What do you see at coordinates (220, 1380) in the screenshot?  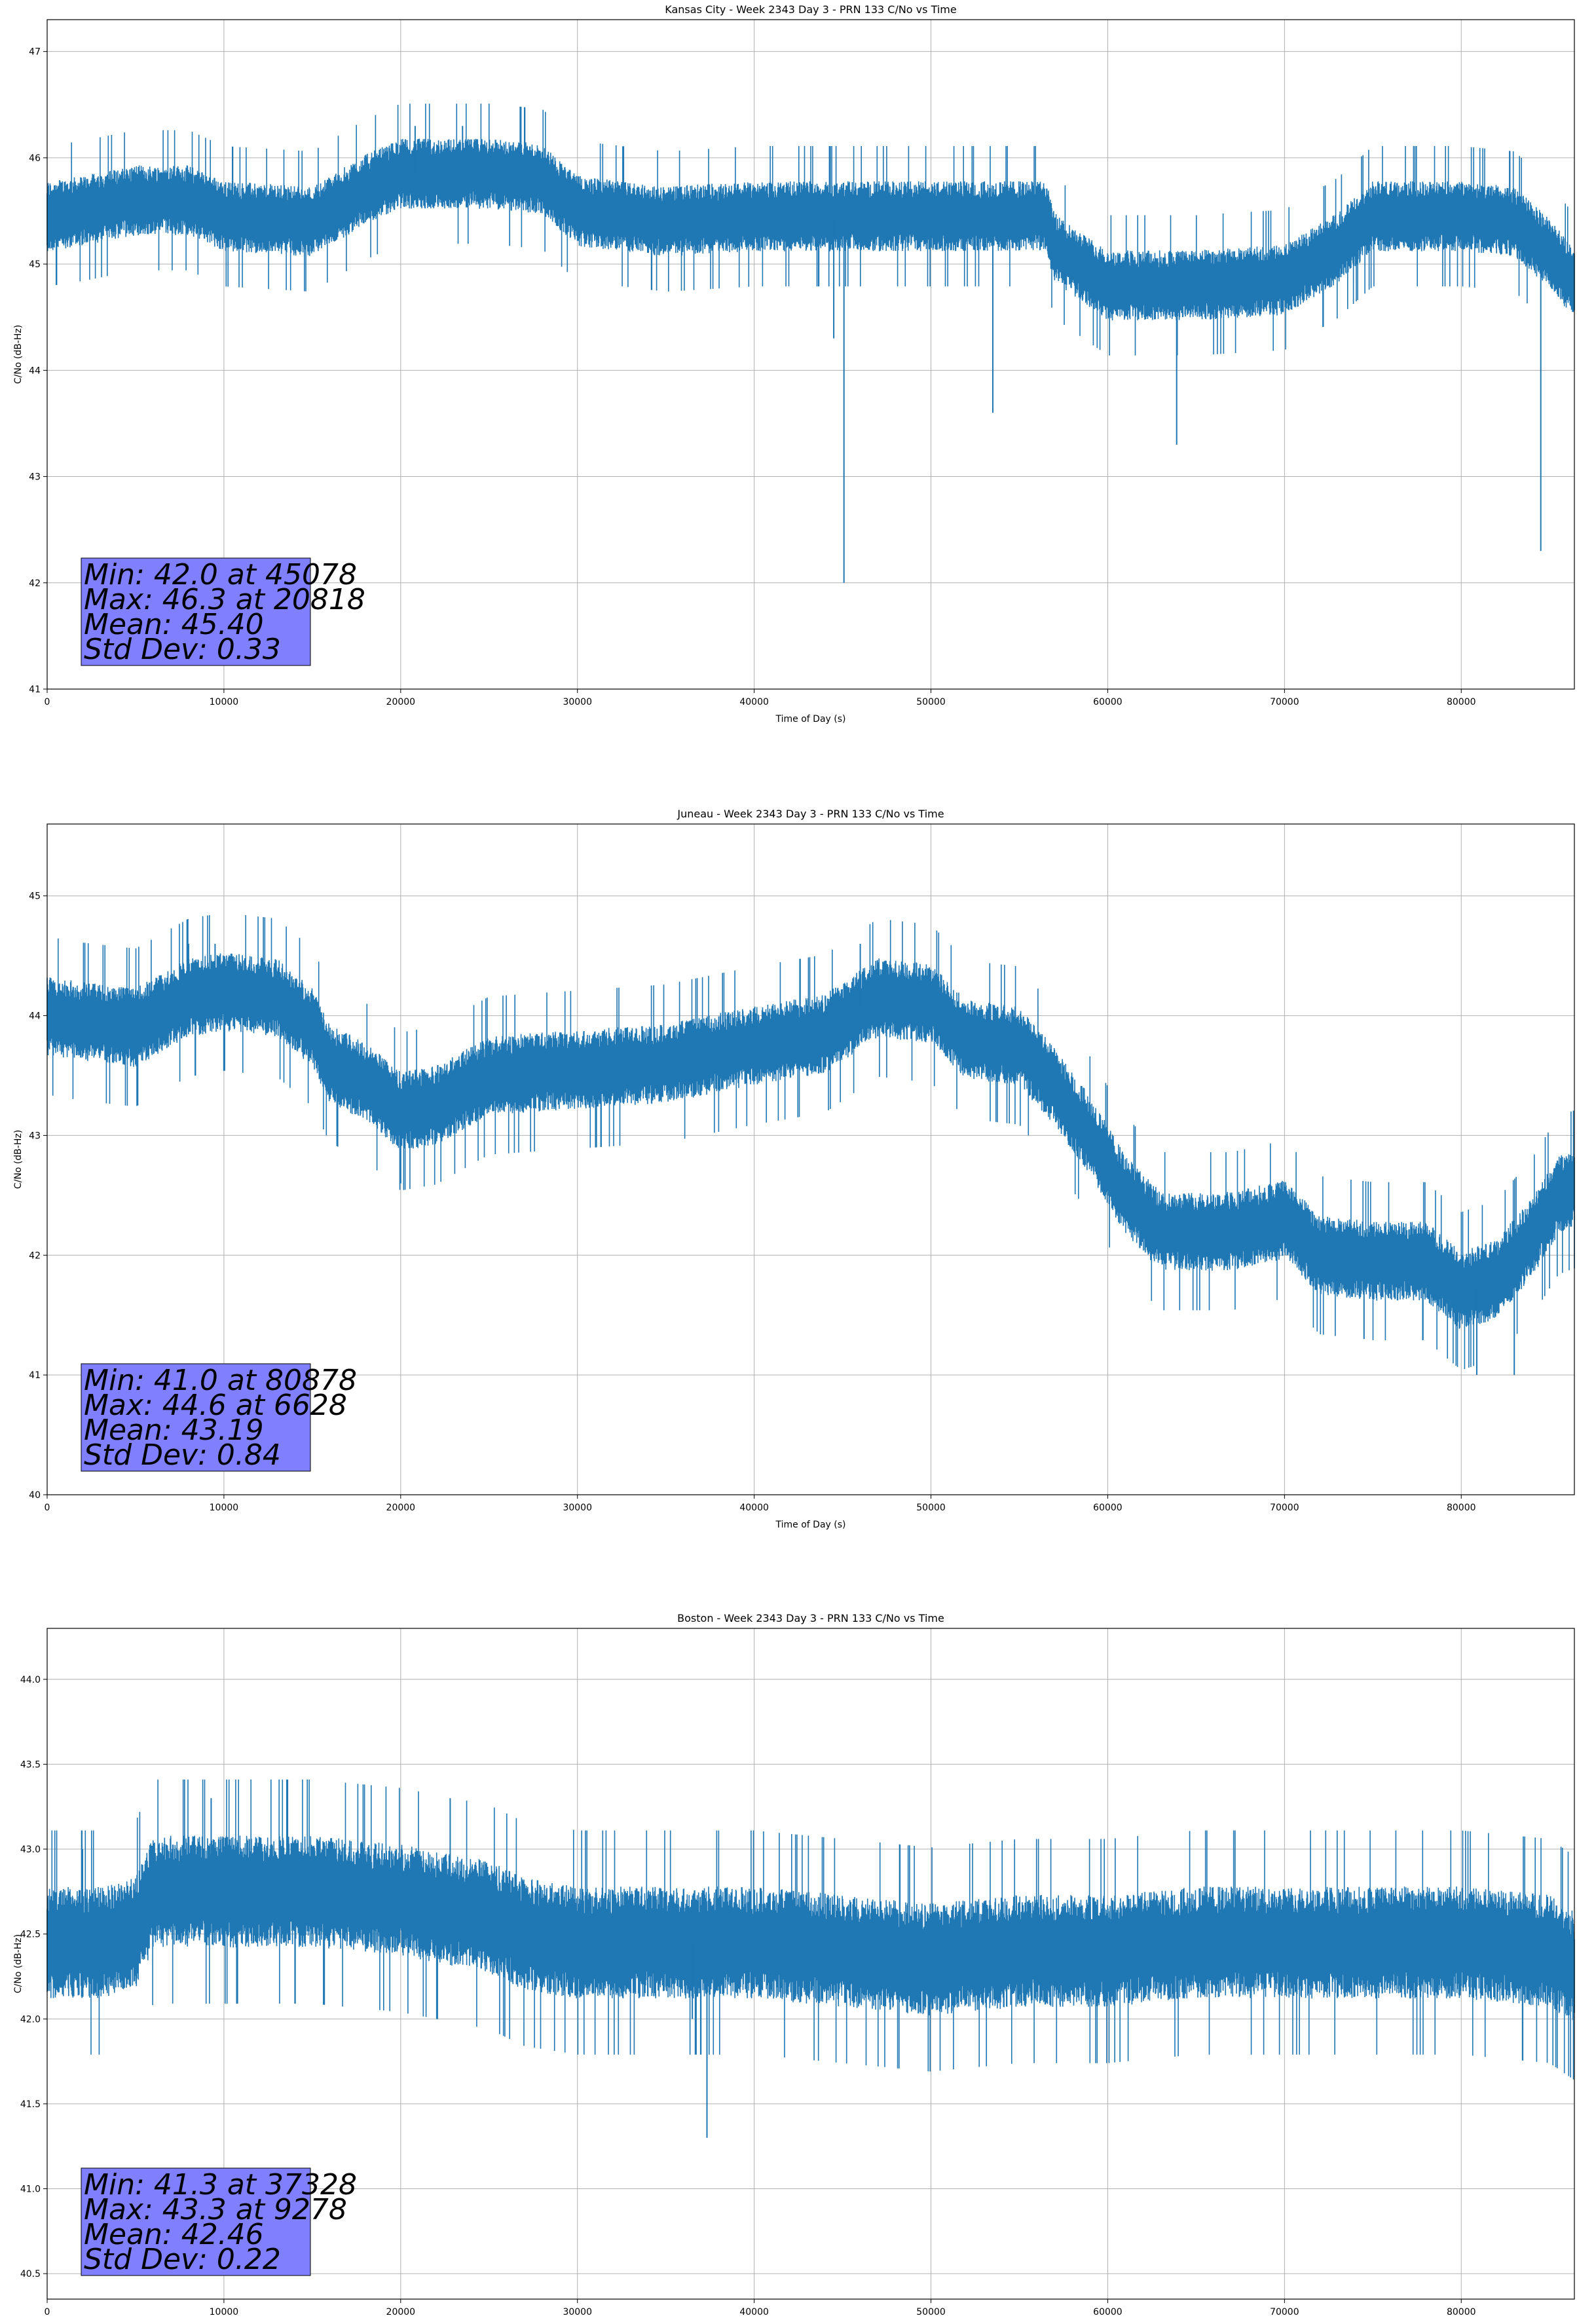 I see `stats-line: Min: 41.0 at 80878` at bounding box center [220, 1380].